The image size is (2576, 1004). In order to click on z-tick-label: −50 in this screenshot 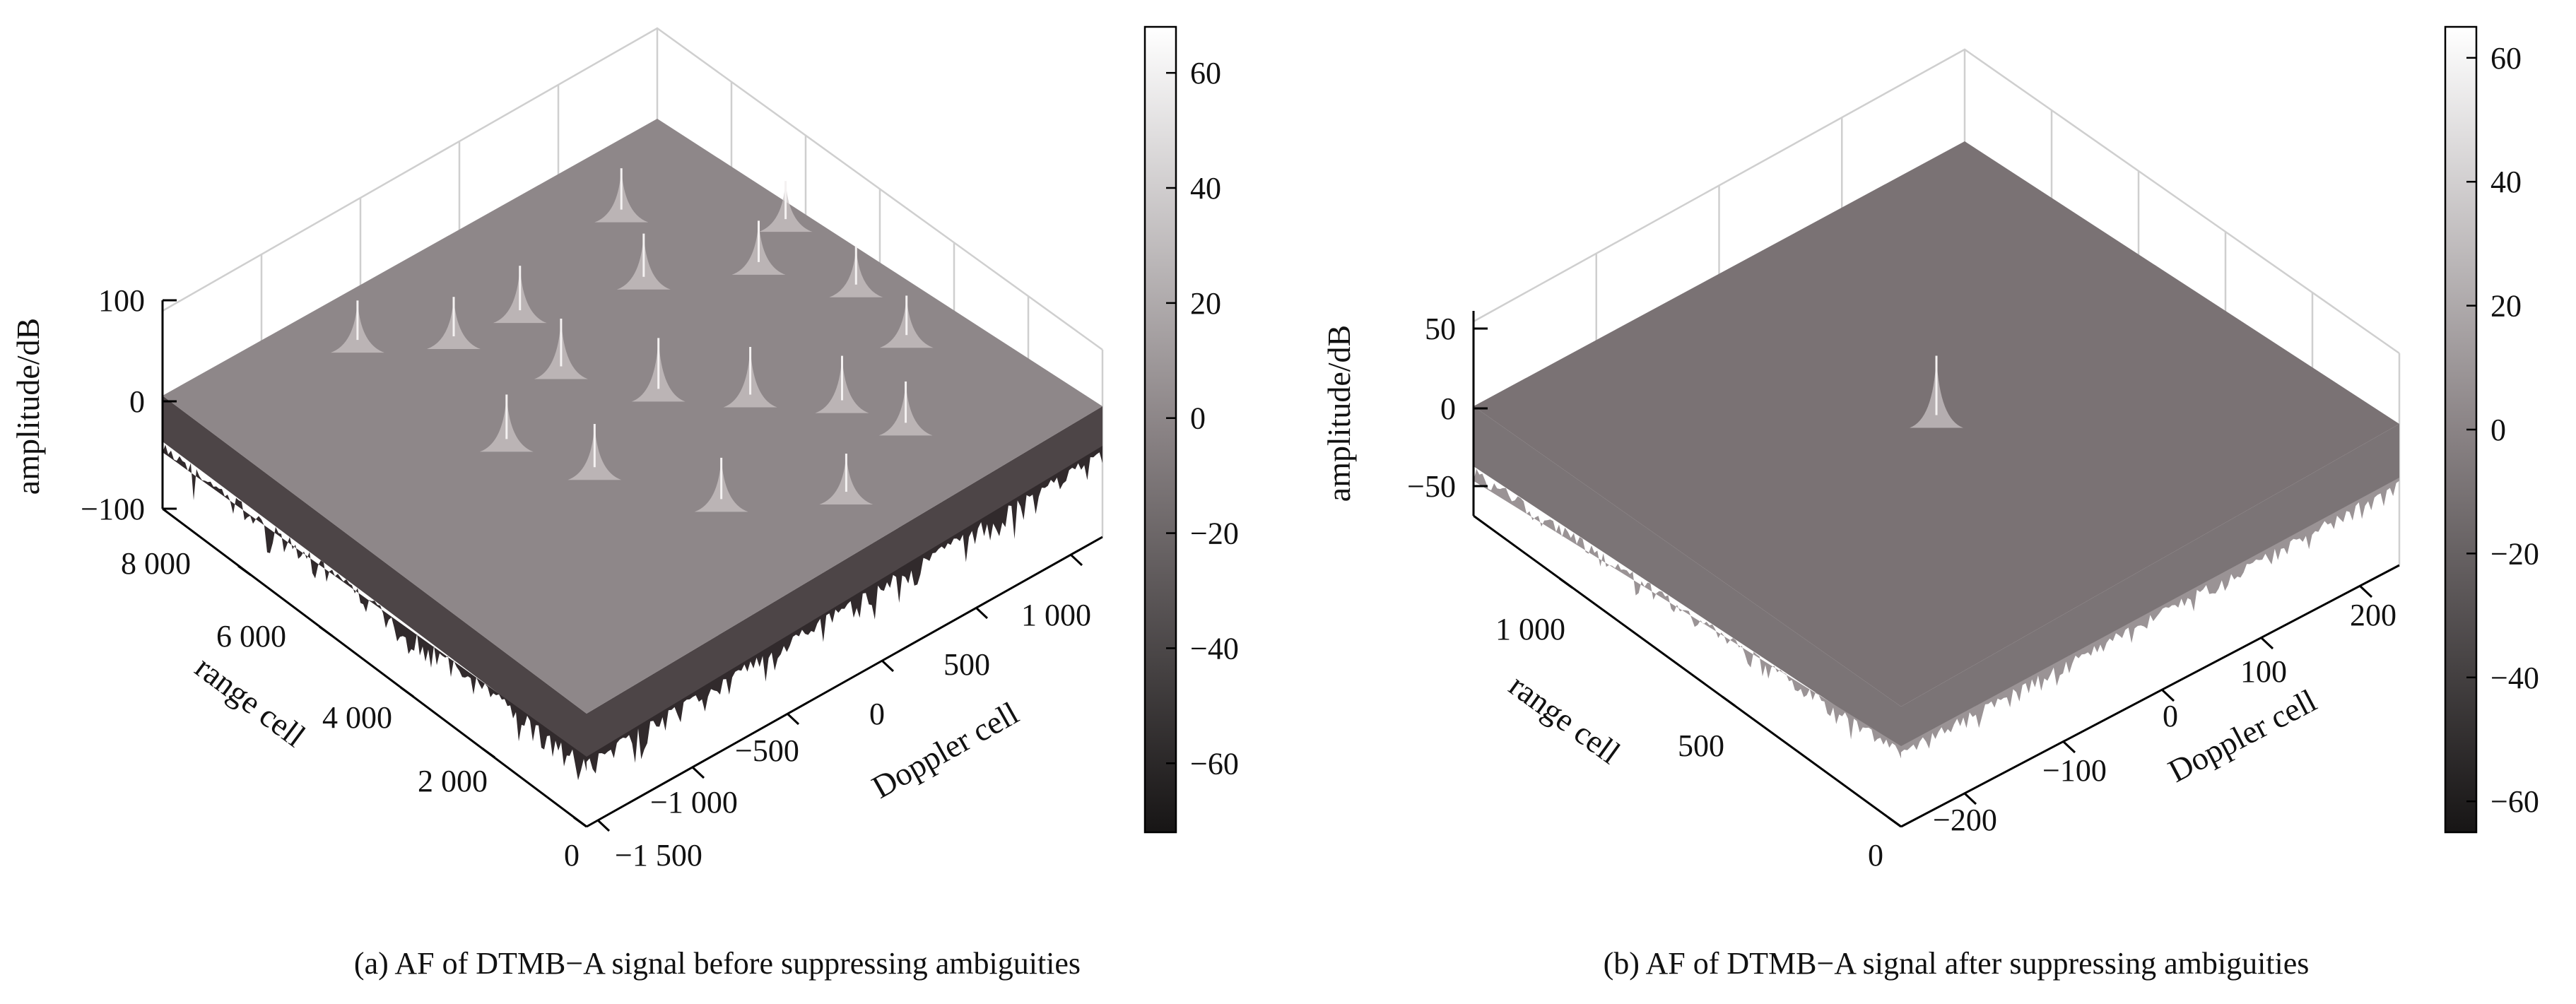, I will do `click(1431, 486)`.